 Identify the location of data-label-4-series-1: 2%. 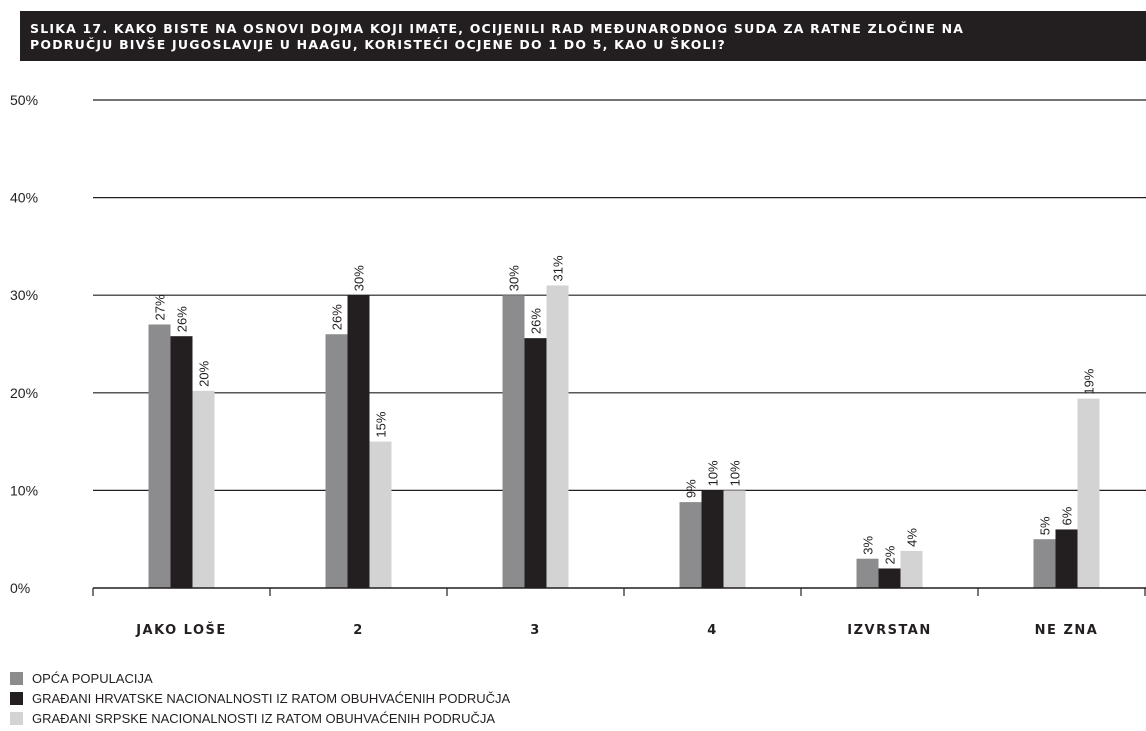
(890, 554).